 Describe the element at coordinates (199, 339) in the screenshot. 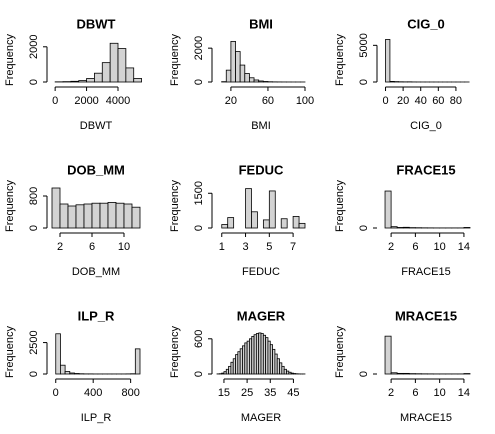

I see `y-tick-label: 600` at that location.